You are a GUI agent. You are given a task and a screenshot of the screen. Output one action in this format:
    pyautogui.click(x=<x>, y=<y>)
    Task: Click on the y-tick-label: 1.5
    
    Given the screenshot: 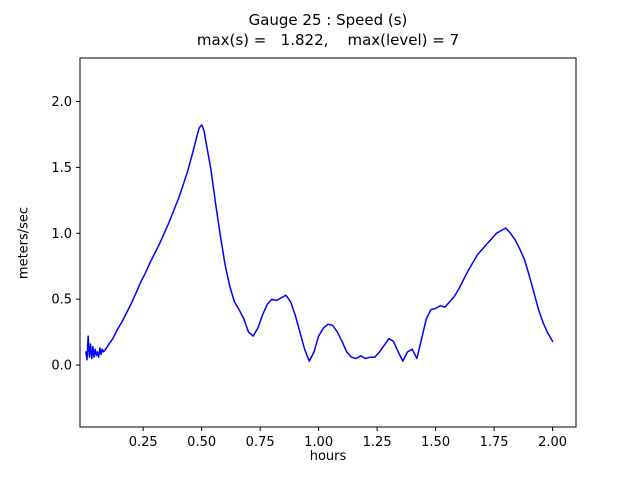 What is the action you would take?
    pyautogui.click(x=61, y=168)
    